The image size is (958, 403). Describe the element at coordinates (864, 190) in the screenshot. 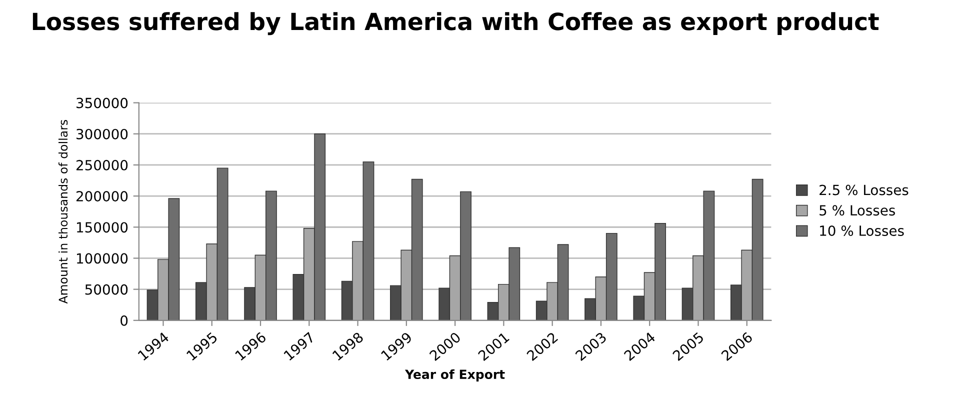

I see `legend-label: 2.5 % Losses` at that location.